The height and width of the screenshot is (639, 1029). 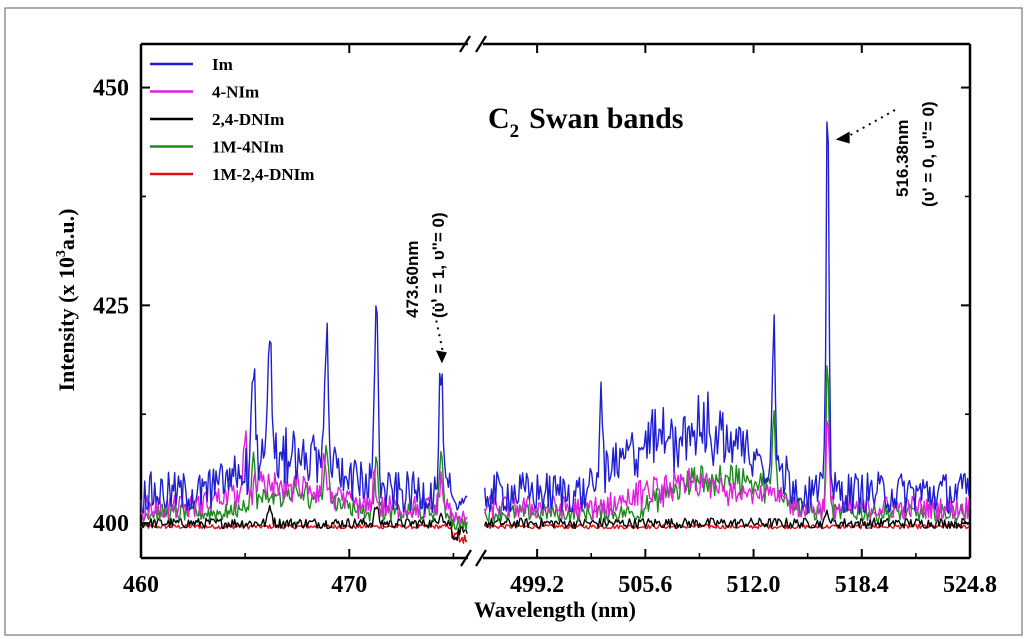 I want to click on annotation-473: 473.60nm (υ' = 1, υ''= 0), so click(x=425, y=265).